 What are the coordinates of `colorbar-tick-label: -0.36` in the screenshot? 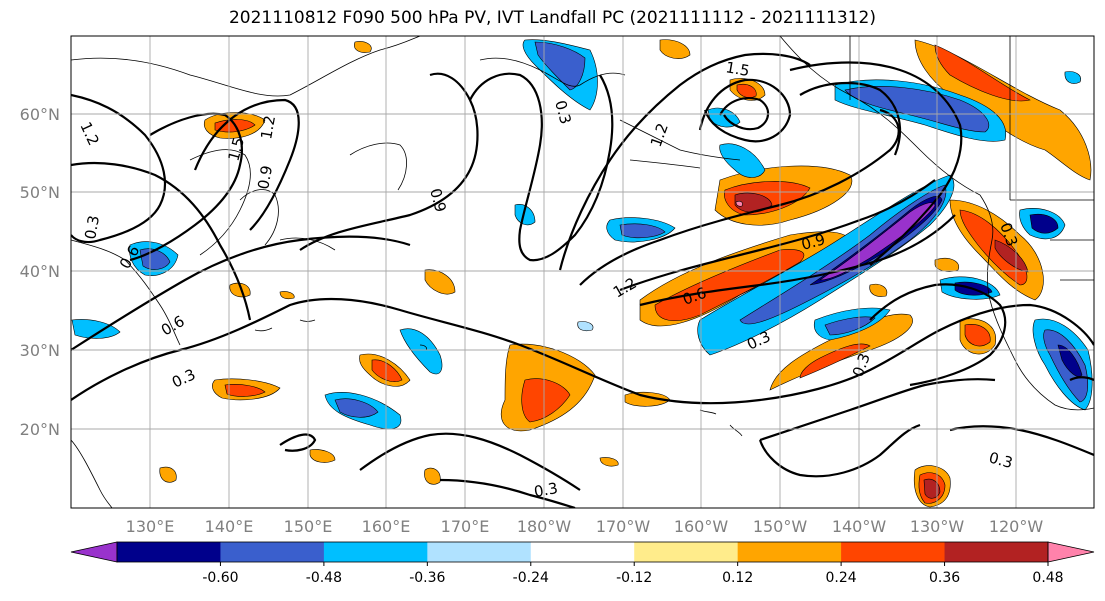 It's located at (427, 578).